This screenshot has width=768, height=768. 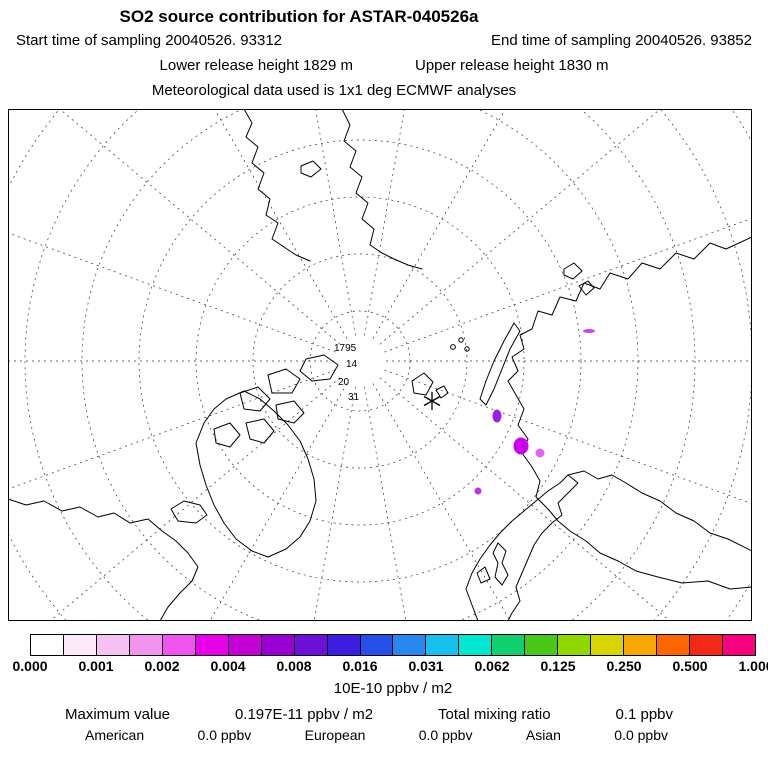 What do you see at coordinates (558, 666) in the screenshot?
I see `colorbar-tick-label: 0.125` at bounding box center [558, 666].